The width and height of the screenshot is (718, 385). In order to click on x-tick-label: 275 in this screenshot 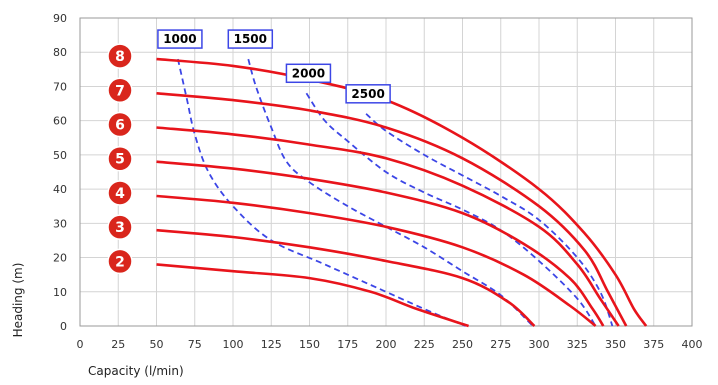, I will do `click(500, 344)`.